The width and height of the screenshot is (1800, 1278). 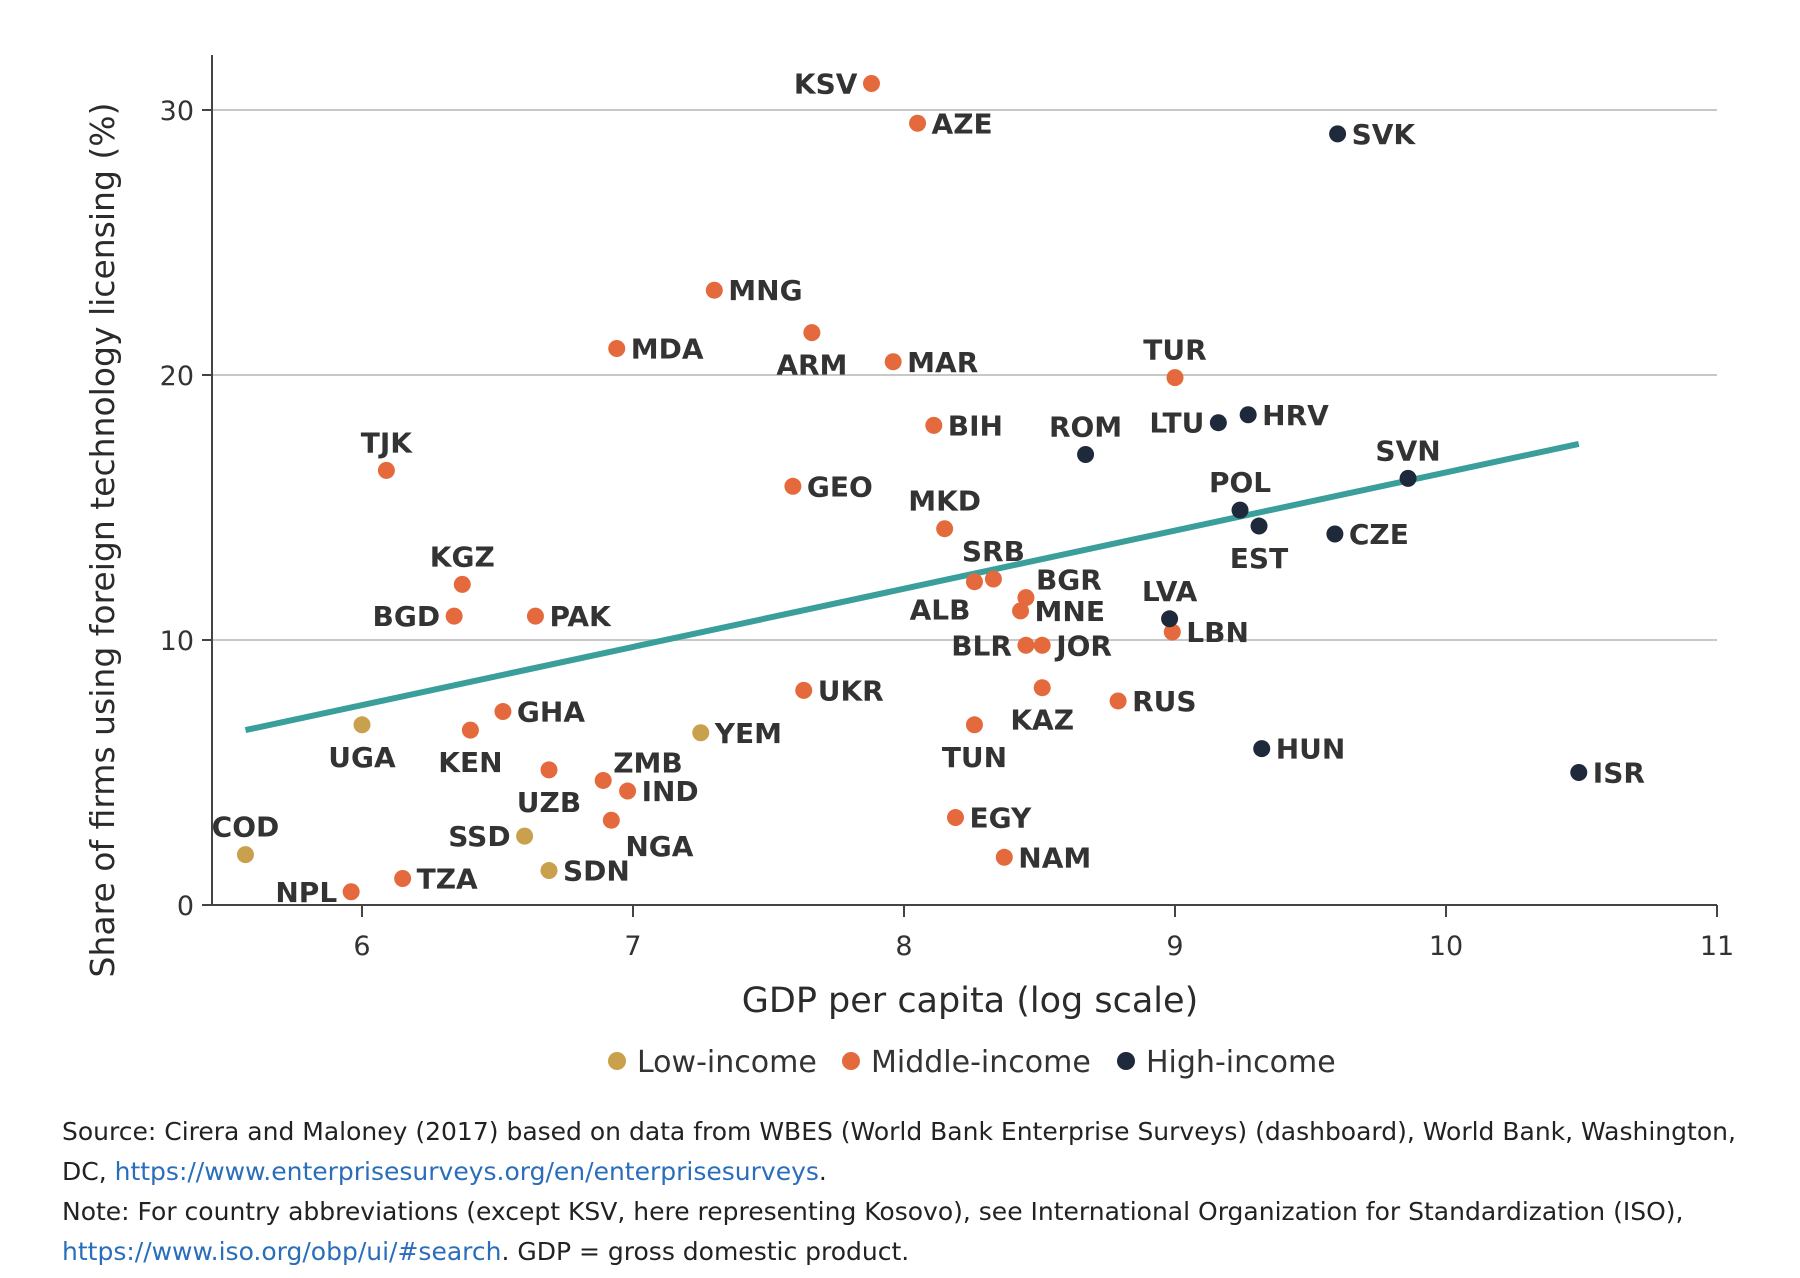 What do you see at coordinates (974, 582) in the screenshot?
I see `point-alb` at bounding box center [974, 582].